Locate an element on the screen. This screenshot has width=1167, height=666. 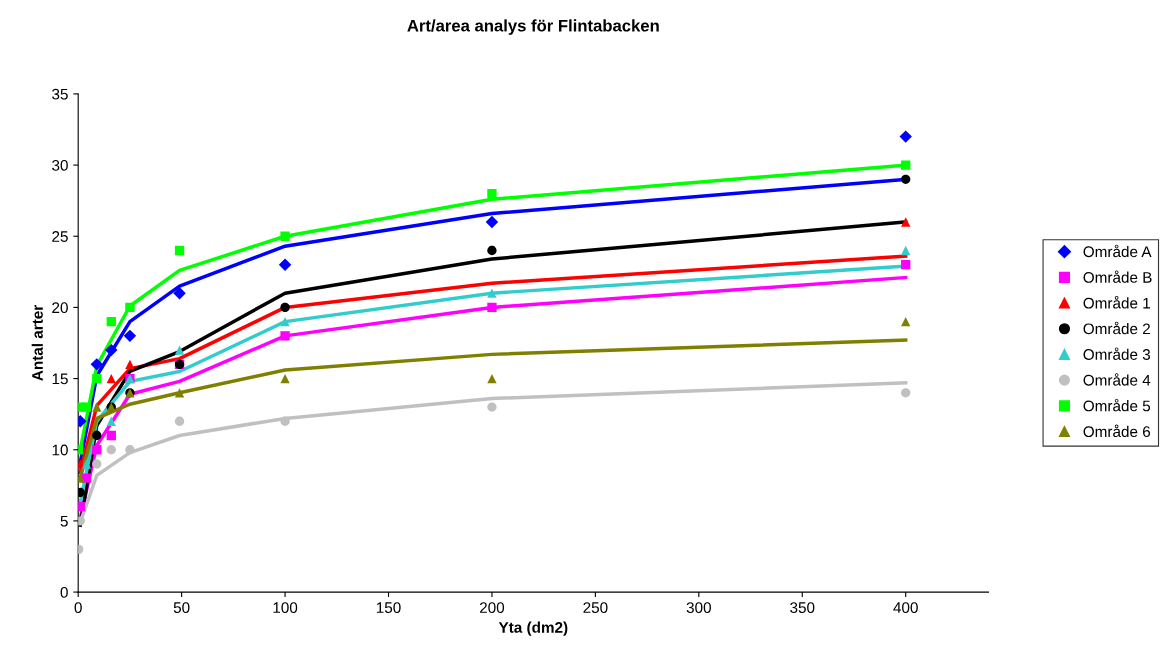
x-axis-title: Yta (dm2) is located at coordinates (533, 628).